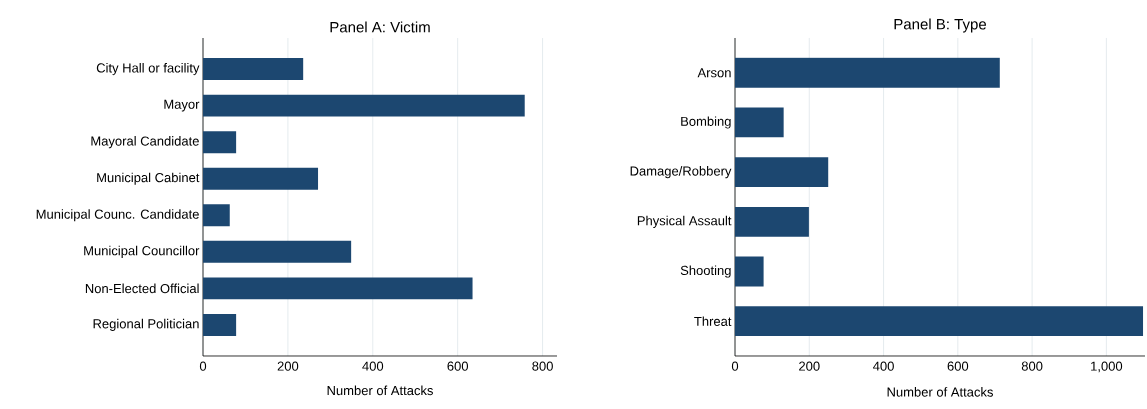  I want to click on chart-title: Panel B: Type, so click(940, 25).